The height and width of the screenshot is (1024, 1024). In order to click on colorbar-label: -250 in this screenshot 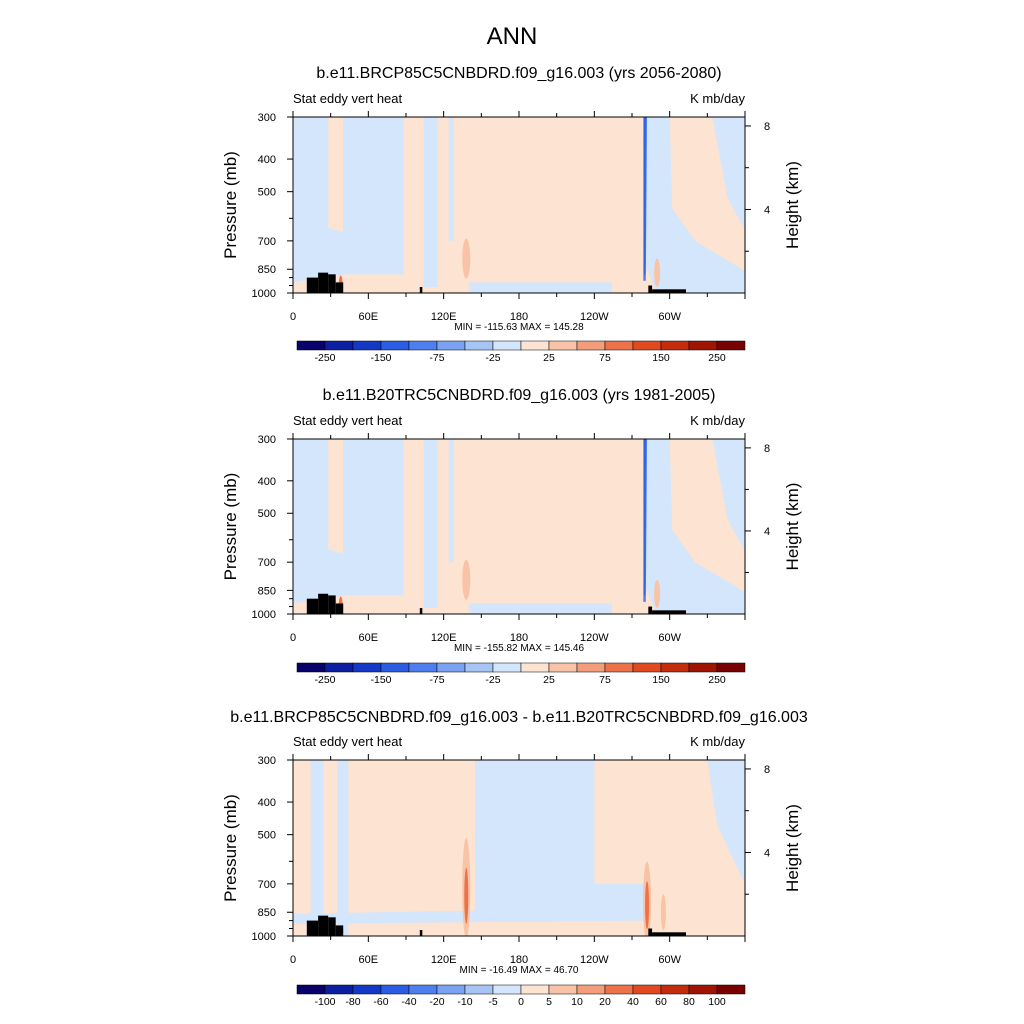, I will do `click(324, 680)`.